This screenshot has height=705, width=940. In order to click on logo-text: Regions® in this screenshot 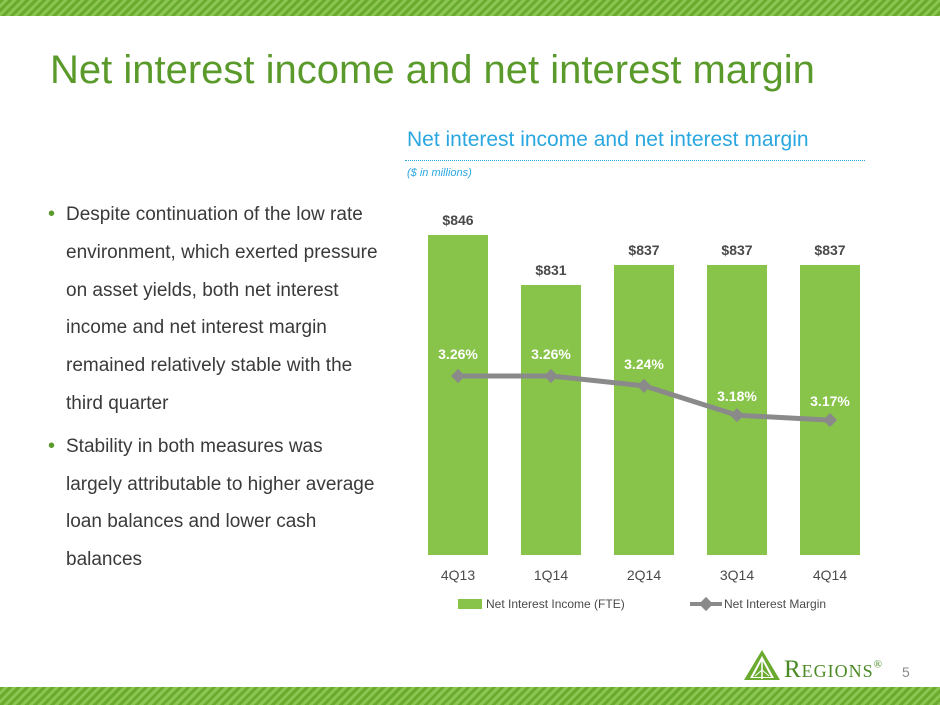, I will do `click(834, 669)`.